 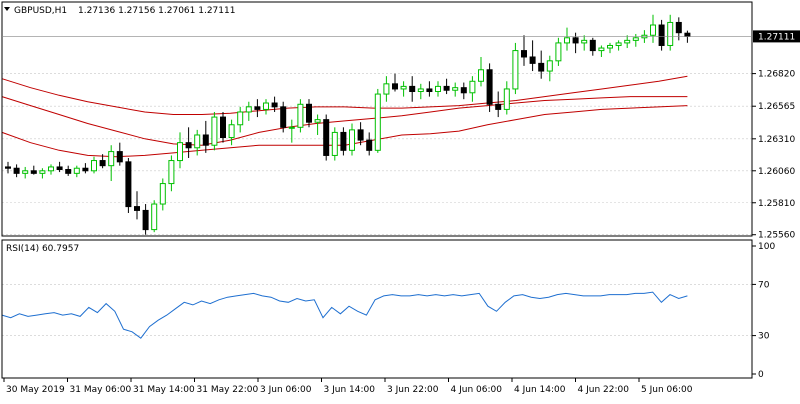 I want to click on time-tick-label: 31 May 22:00, so click(x=228, y=390).